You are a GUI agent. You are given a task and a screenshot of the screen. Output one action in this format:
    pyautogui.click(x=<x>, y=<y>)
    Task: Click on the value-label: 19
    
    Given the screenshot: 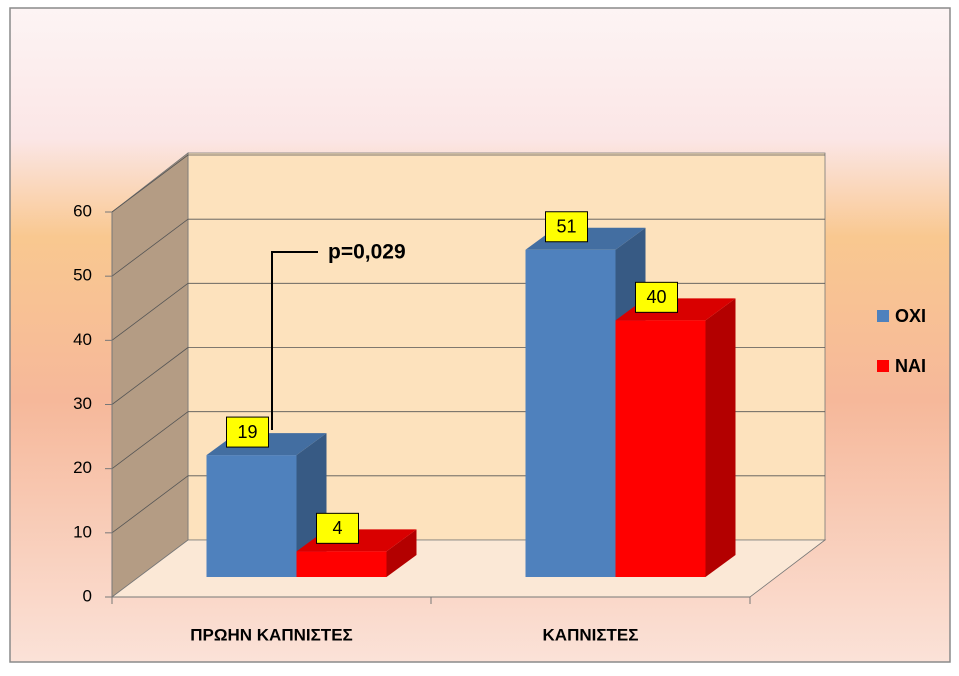 What is the action you would take?
    pyautogui.click(x=247, y=432)
    